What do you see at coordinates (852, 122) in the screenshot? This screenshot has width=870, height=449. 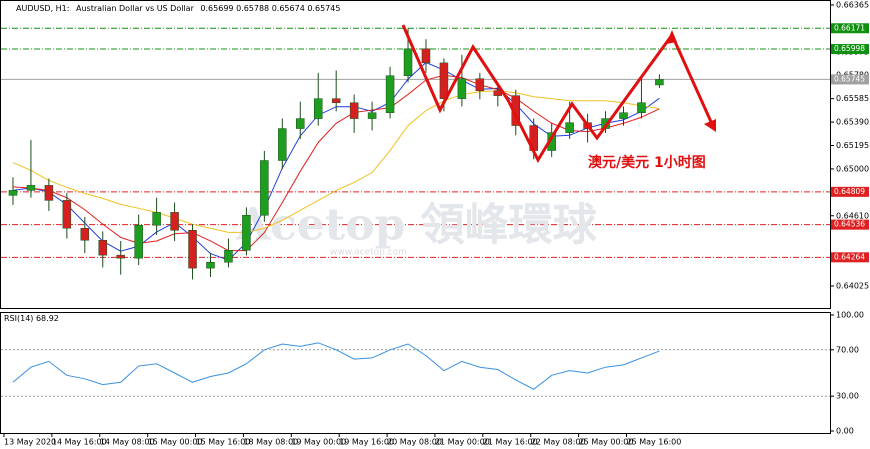 I see `y-tick-label: 0.65390` at bounding box center [852, 122].